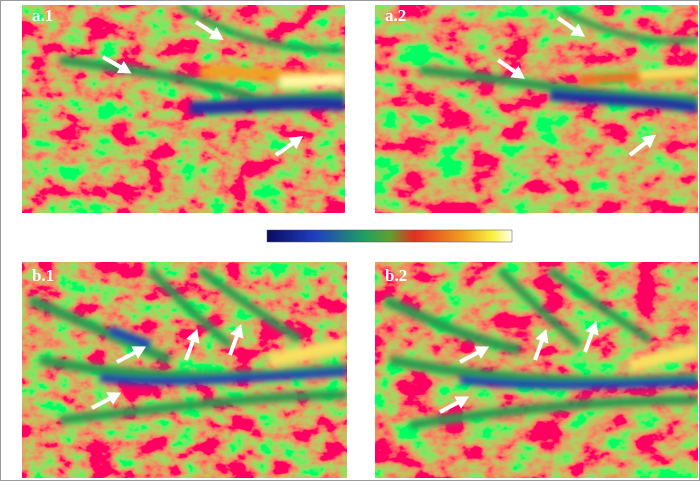 Image resolution: width=700 pixels, height=486 pixels. I want to click on panel-label: b.2, so click(396, 275).